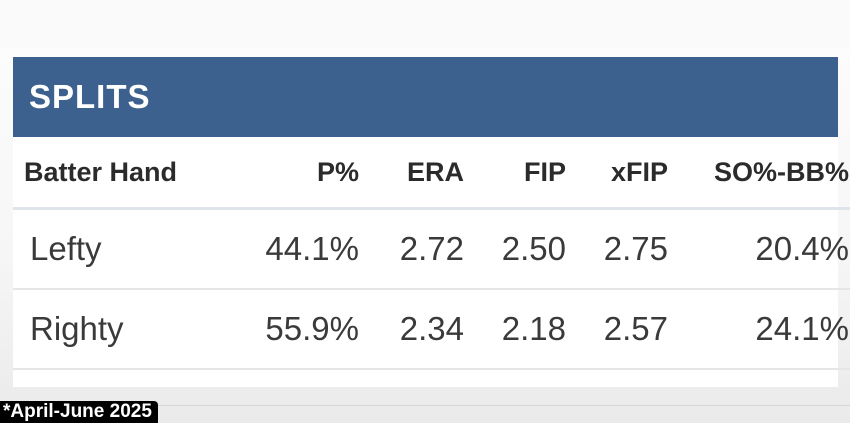  I want to click on top-background, so click(425, 24).